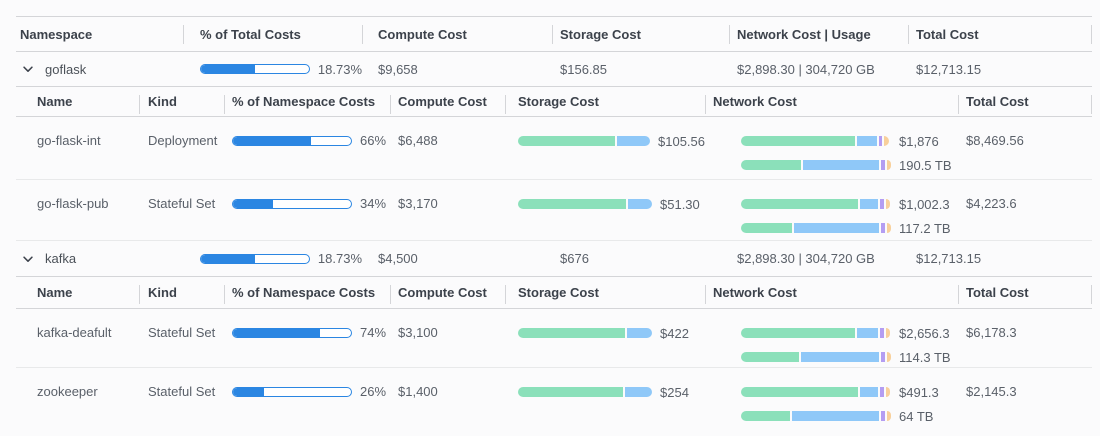 Image resolution: width=1100 pixels, height=436 pixels. I want to click on network-cell: $491.3 64 TB, so click(831, 398).